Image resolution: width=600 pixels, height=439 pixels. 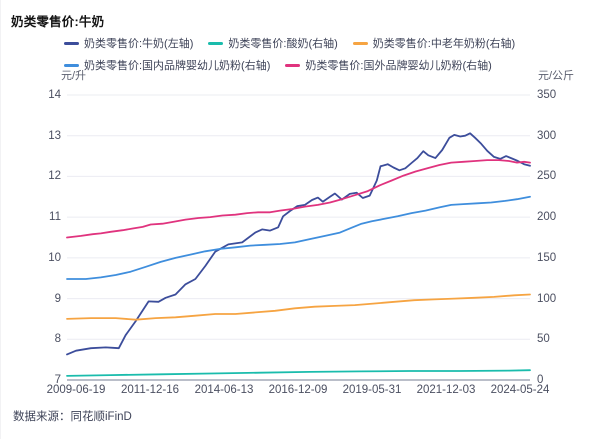 I want to click on chart-title: 奶类零售价:牛奶, so click(x=58, y=22).